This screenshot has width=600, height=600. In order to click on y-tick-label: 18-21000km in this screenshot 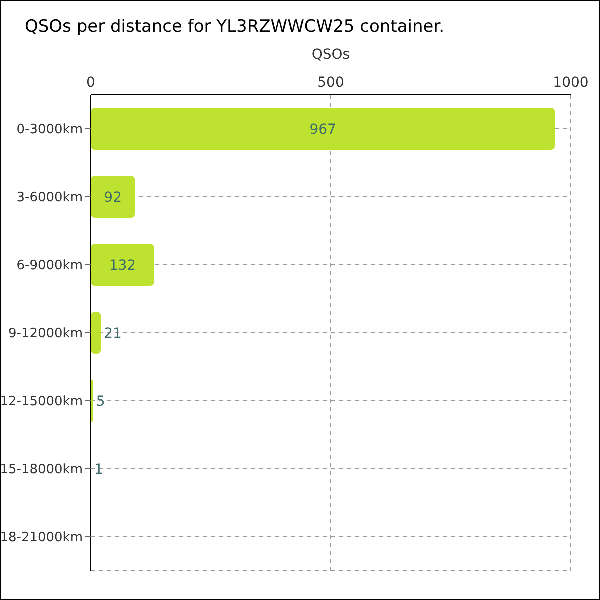, I will do `click(41, 538)`.